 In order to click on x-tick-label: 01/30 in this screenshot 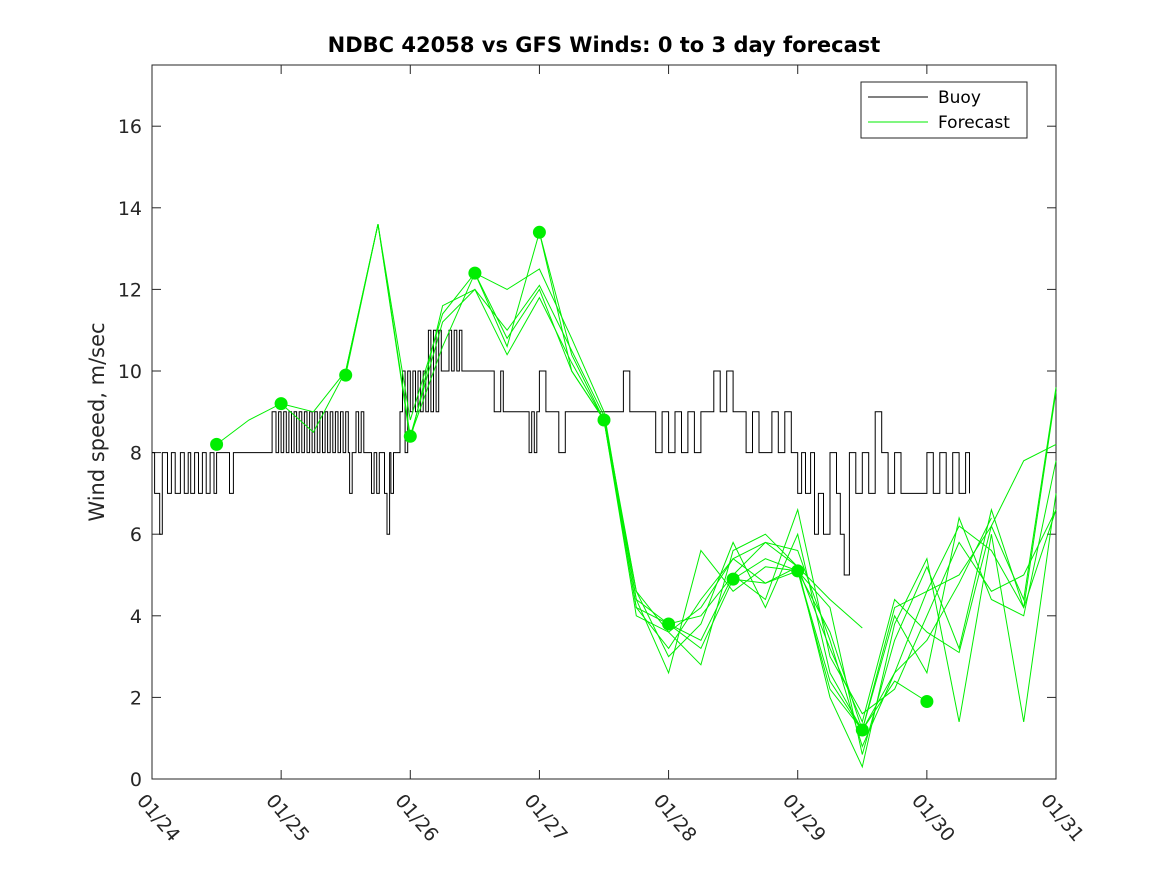, I will do `click(933, 818)`.